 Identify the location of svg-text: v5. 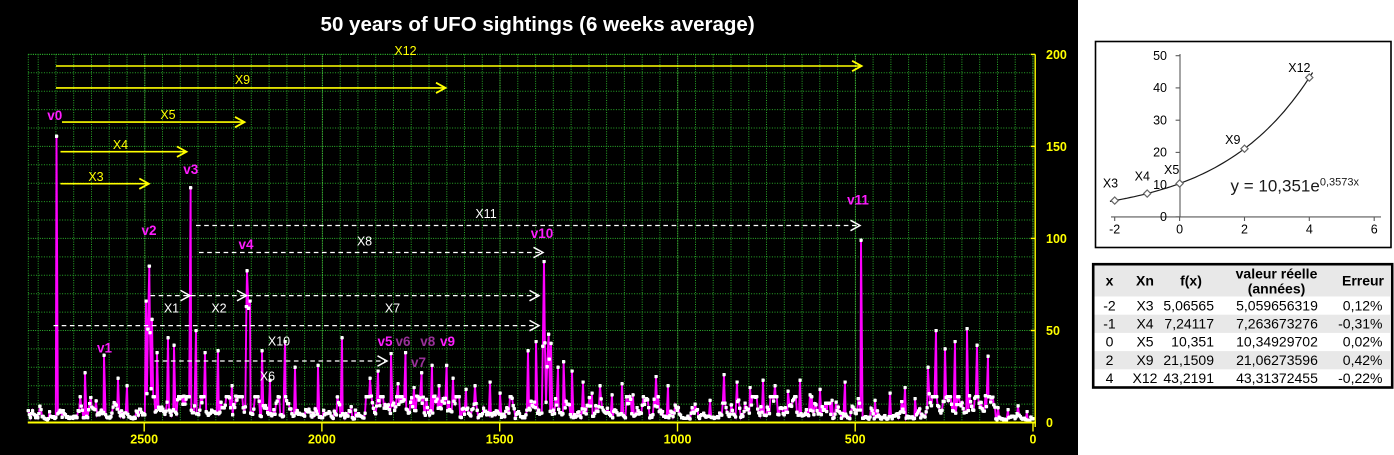
(385, 341).